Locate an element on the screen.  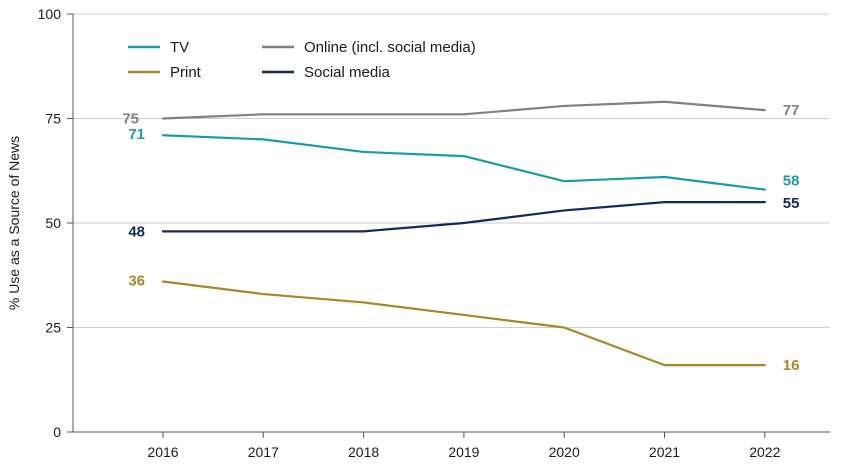
start-value-label: 36 is located at coordinates (136, 281).